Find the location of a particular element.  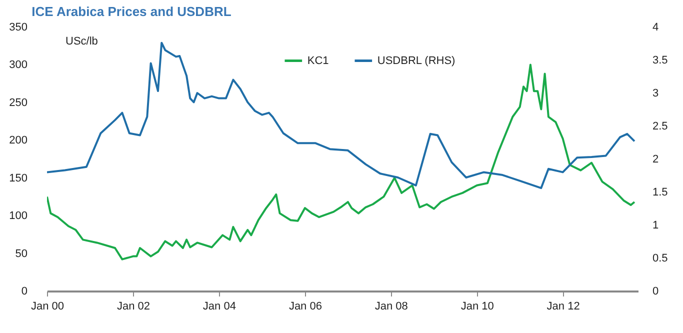

y2-tick-label: 0.5 is located at coordinates (660, 258).